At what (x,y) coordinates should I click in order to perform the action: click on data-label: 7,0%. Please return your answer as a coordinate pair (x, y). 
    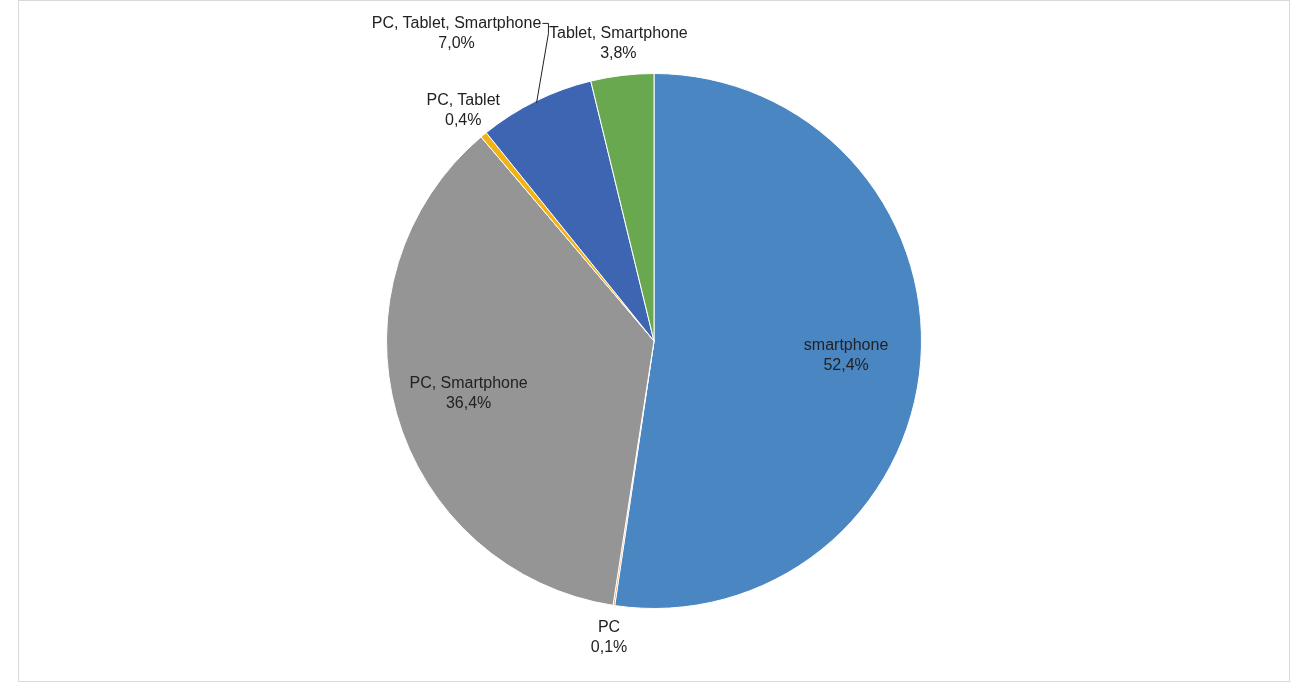
    Looking at the image, I should click on (456, 42).